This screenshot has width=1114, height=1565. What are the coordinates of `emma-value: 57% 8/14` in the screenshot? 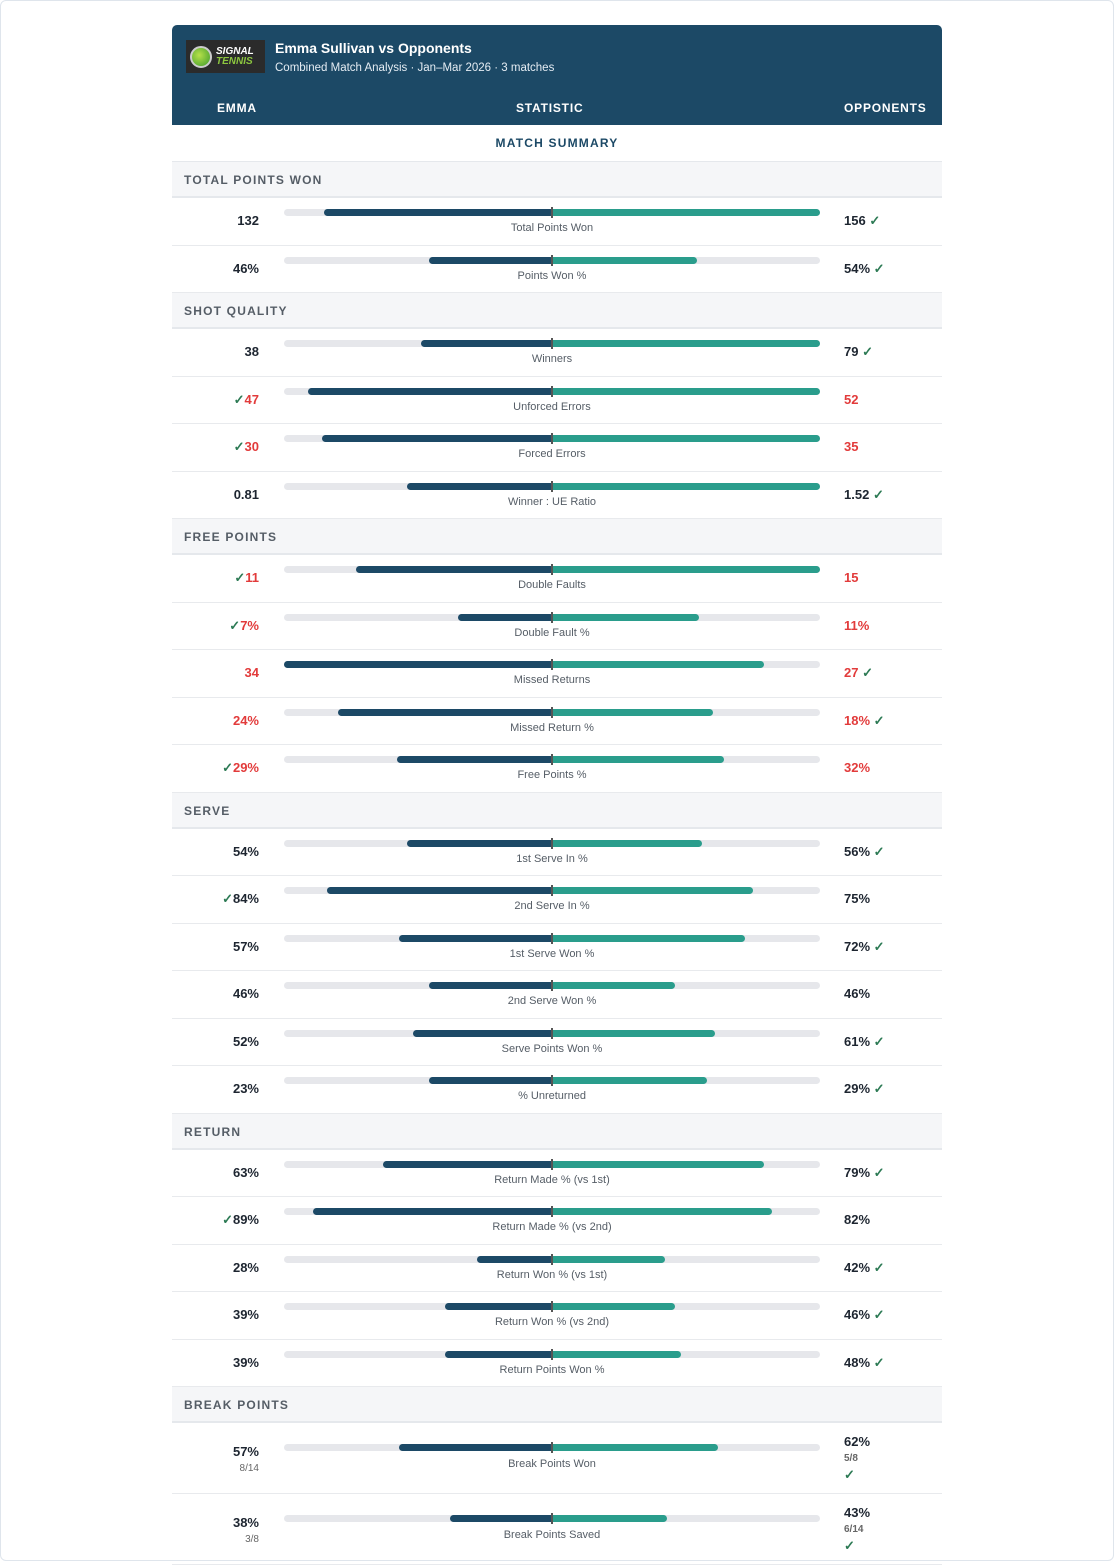 It's located at (246, 1459).